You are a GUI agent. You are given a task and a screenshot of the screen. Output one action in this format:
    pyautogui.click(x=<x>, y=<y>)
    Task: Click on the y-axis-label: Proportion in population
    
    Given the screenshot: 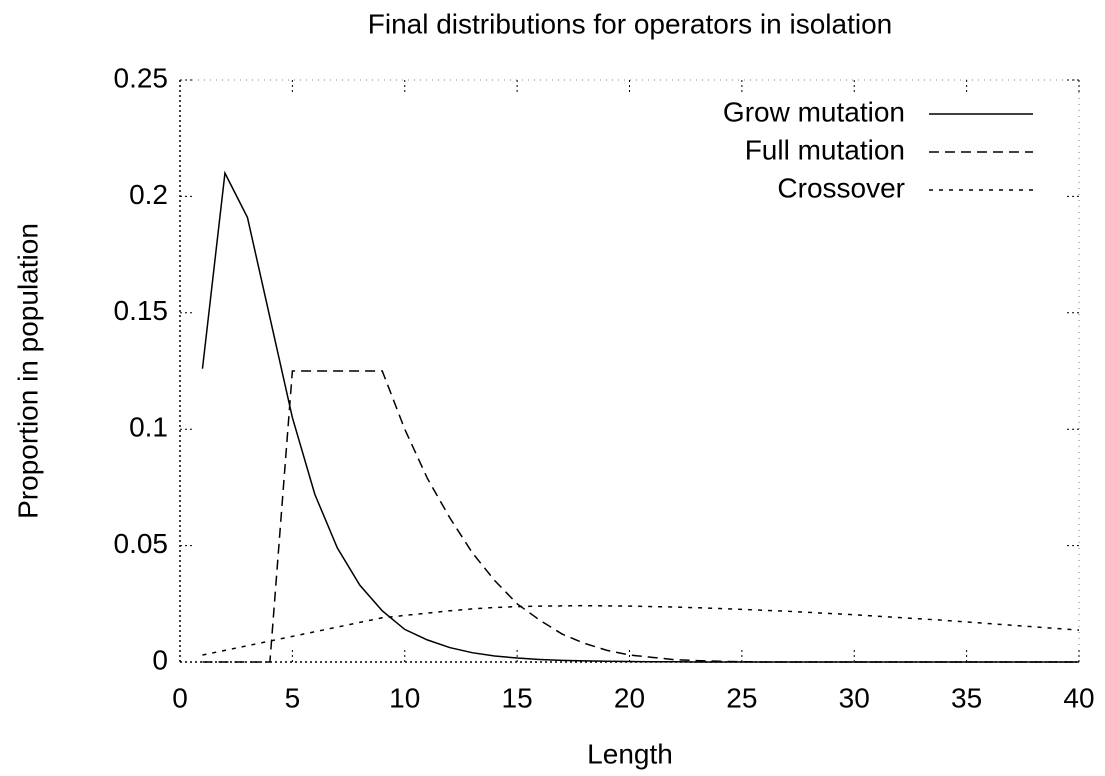 What is the action you would take?
    pyautogui.click(x=27, y=371)
    